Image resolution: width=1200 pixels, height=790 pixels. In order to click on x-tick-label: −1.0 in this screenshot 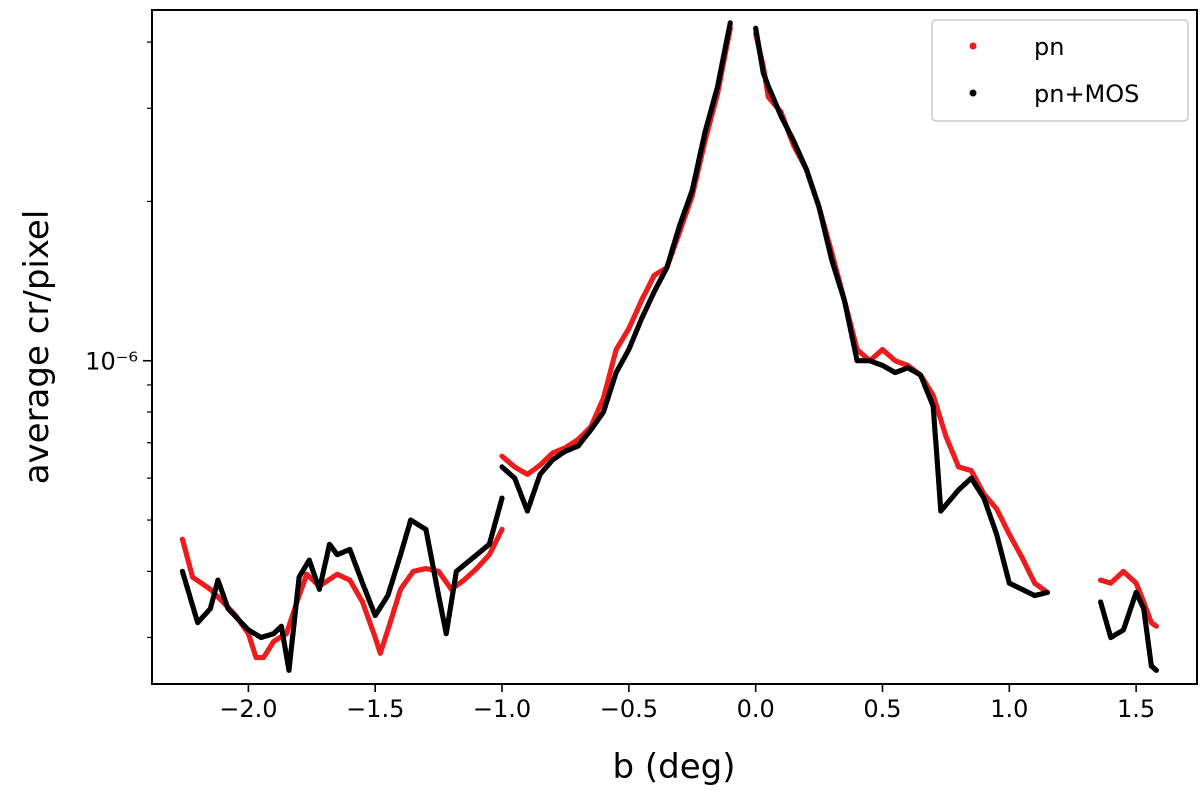, I will do `click(502, 709)`.